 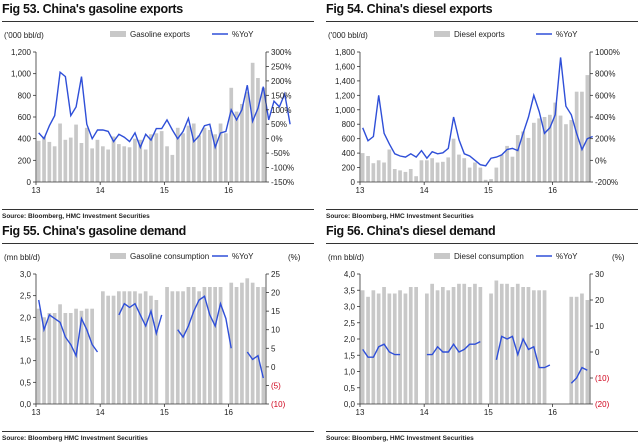 I want to click on right-tick-label: (20), so click(x=602, y=404).